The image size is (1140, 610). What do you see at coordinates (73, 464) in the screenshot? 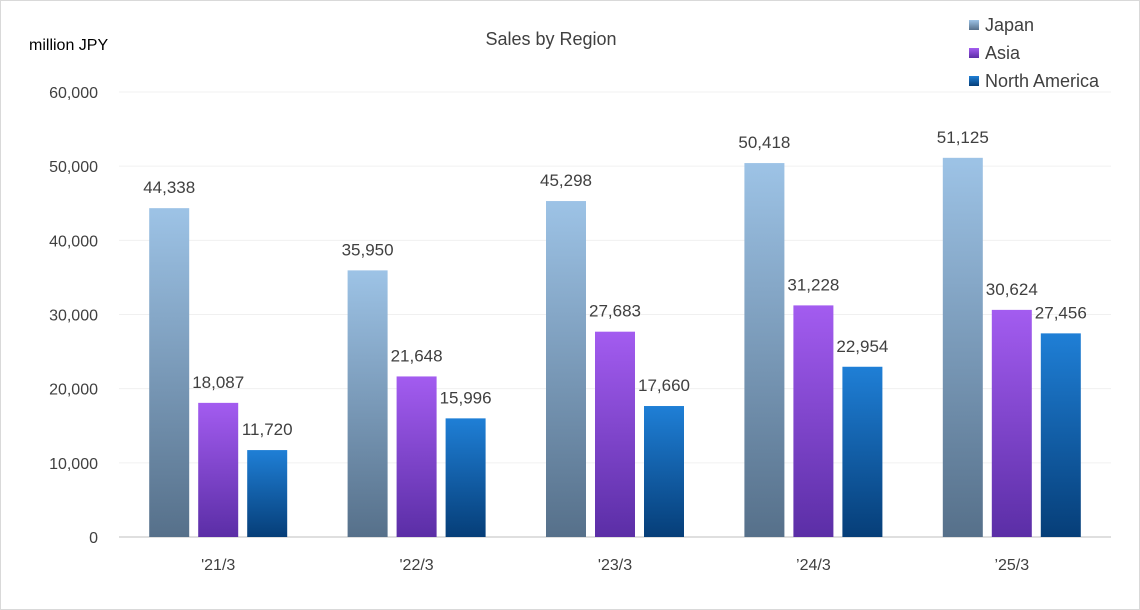
I see `y-tick-label: 10,000` at bounding box center [73, 464].